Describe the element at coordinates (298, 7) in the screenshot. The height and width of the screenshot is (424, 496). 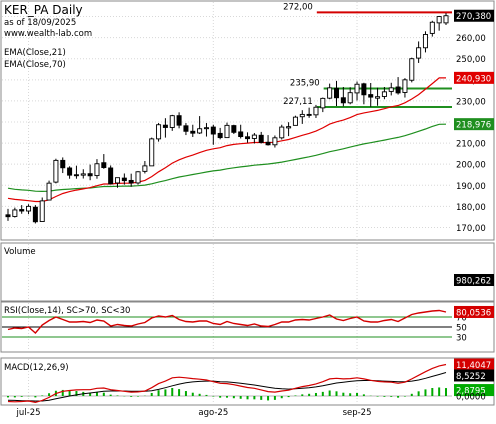
I see `level-label: 272,00` at that location.